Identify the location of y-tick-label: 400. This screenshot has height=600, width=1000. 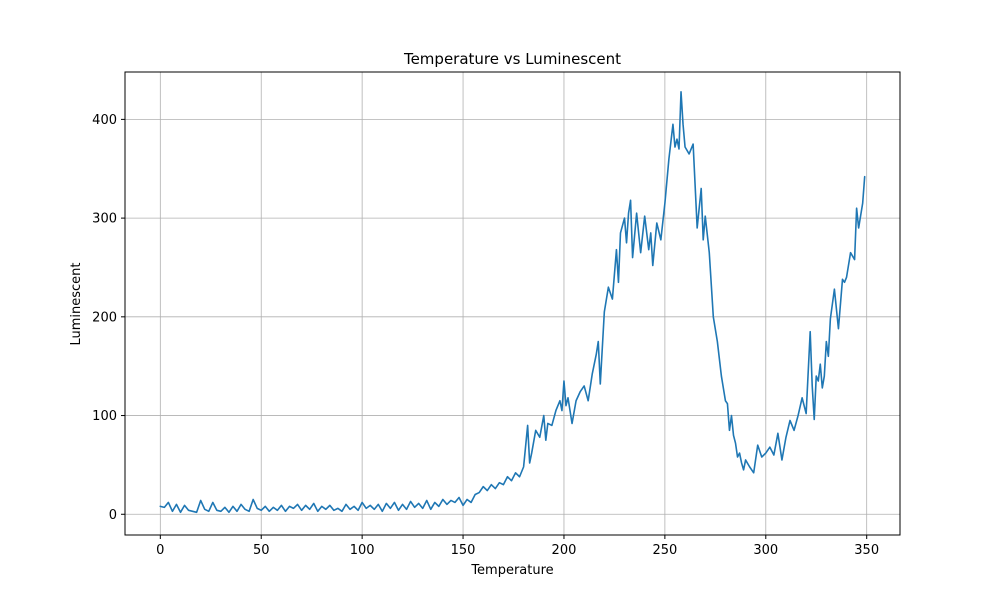
(104, 120).